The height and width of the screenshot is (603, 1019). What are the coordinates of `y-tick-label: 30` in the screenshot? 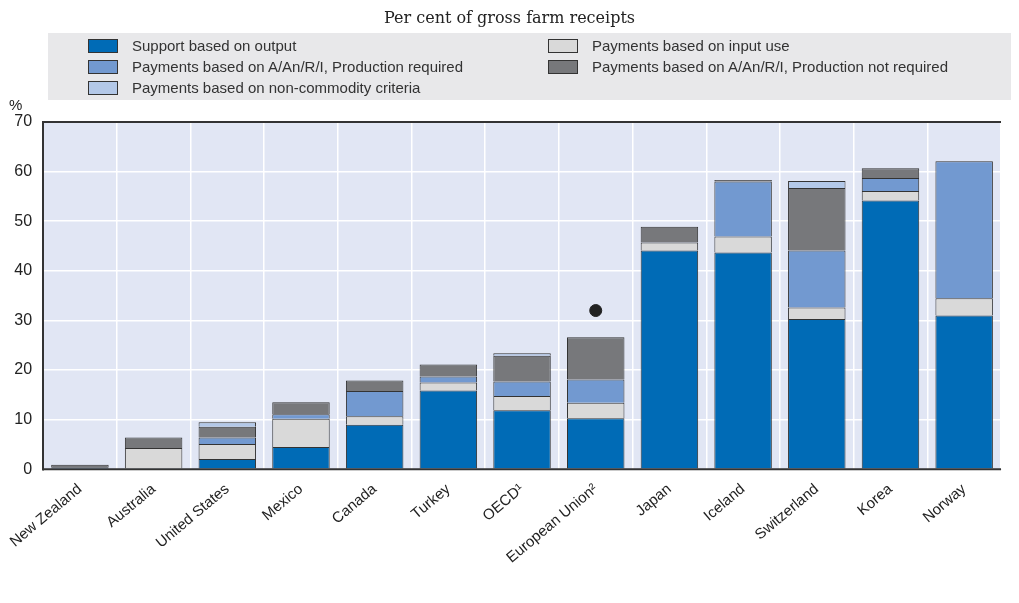 It's located at (23, 319).